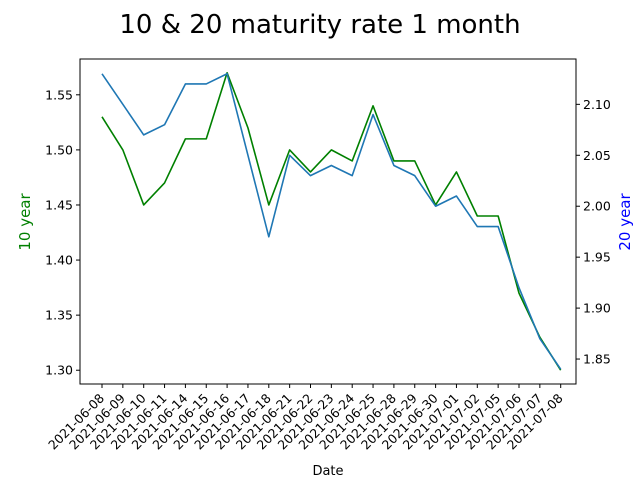 The image size is (640, 480). I want to click on y-axis-left-title: 10 year, so click(25, 222).